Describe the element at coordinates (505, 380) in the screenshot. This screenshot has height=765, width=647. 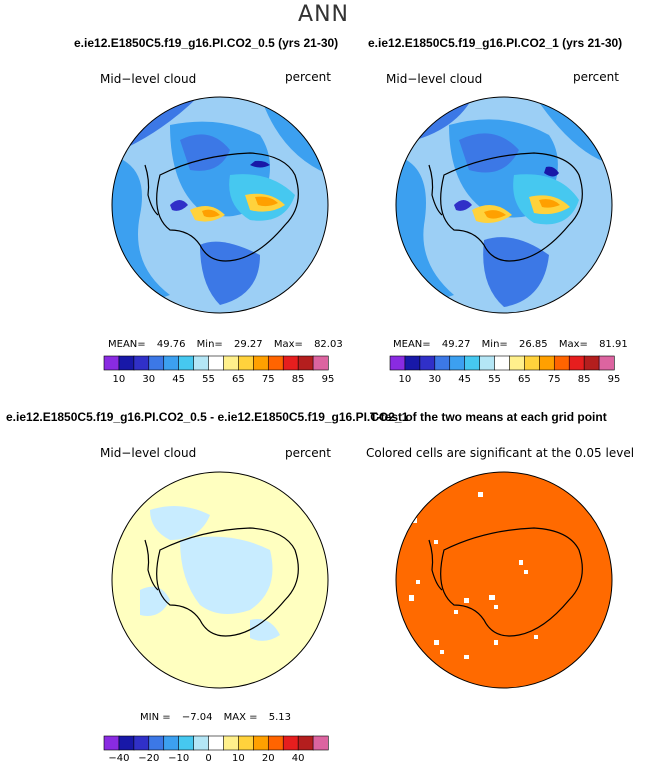
I see `panel-2-colorbar-ticks: 10 30 45 55 65 75 85 95` at that location.